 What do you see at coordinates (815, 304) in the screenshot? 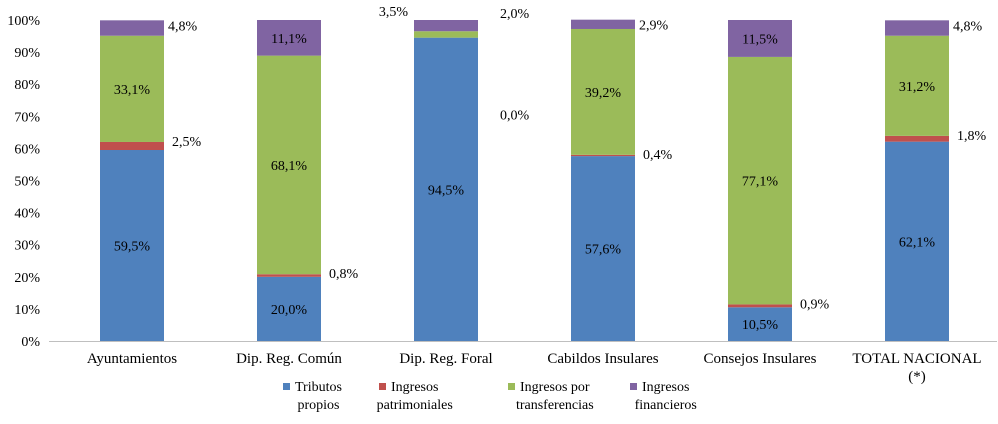
I see `data-label: 0,9%` at bounding box center [815, 304].